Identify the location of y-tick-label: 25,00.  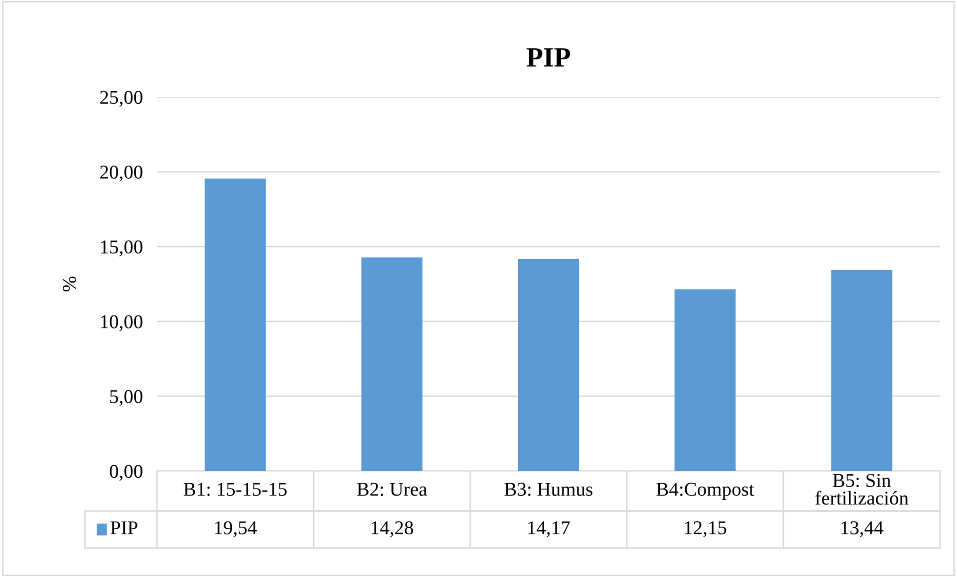
(121, 98).